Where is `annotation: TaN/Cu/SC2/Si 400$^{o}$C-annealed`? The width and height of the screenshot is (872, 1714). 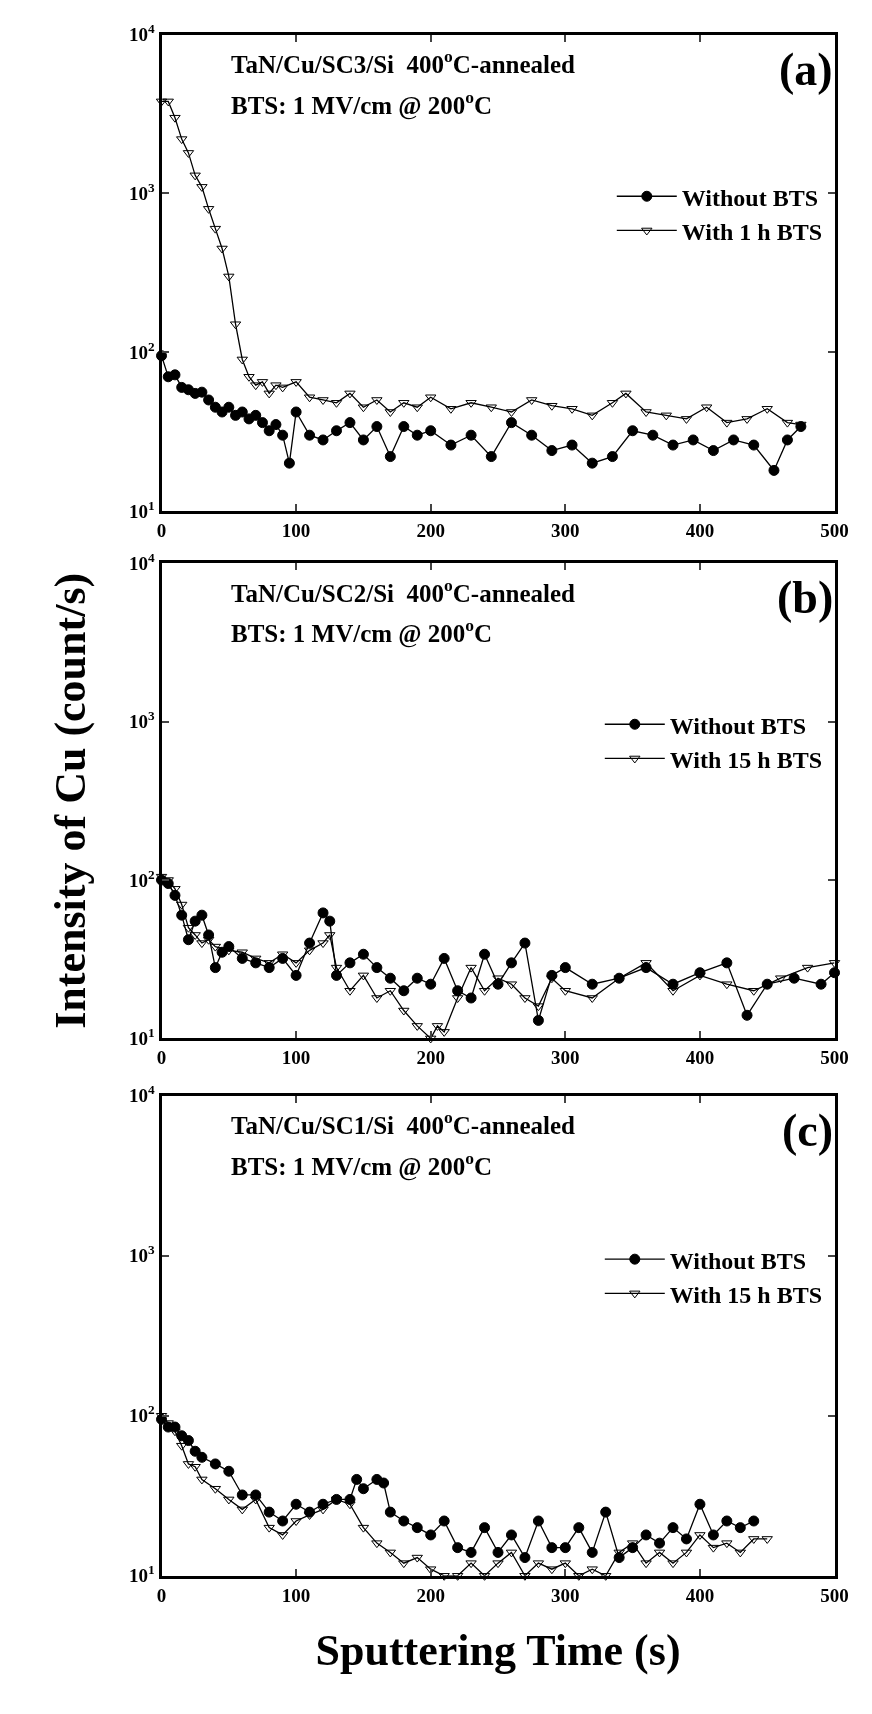
annotation: TaN/Cu/SC2/Si 400$^{o}$C-annealed is located at coordinates (403, 591).